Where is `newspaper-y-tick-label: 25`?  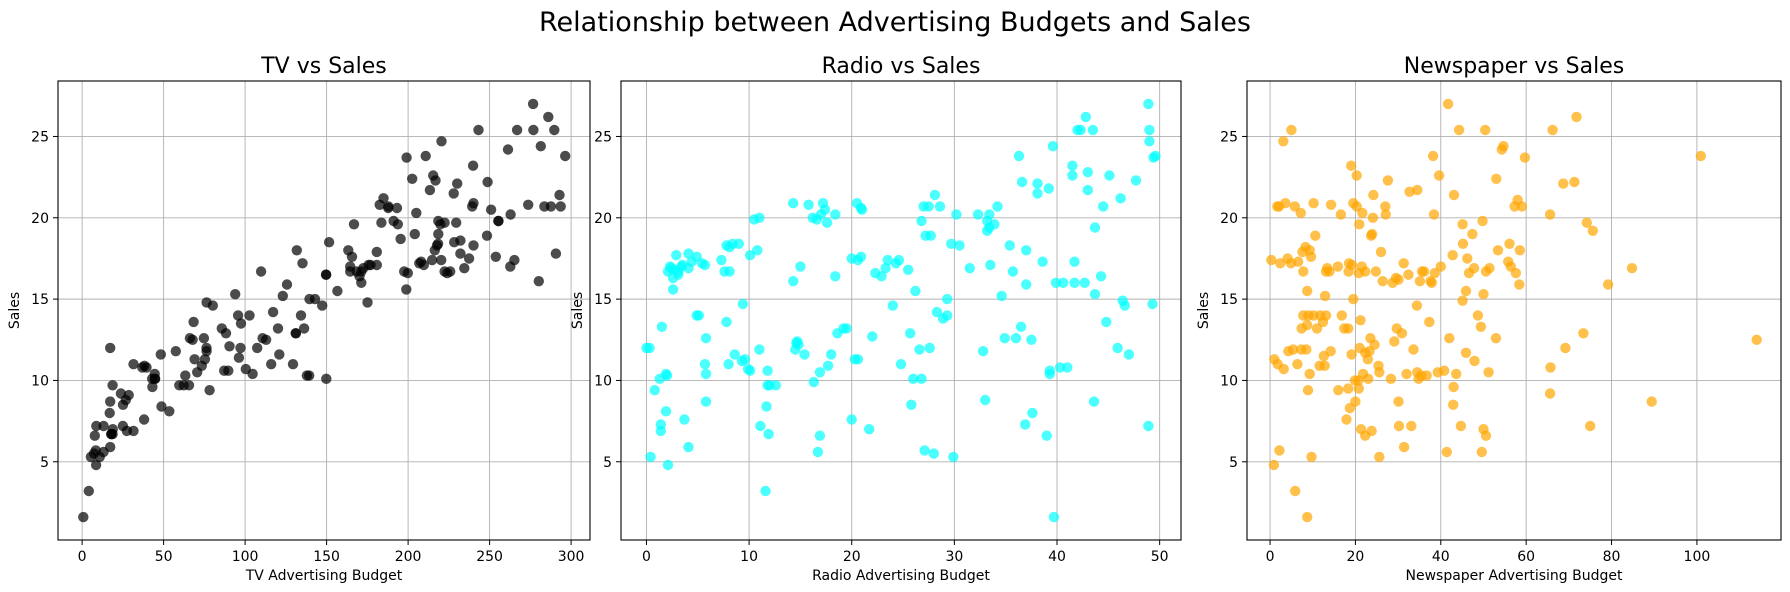
newspaper-y-tick-label: 25 is located at coordinates (1229, 137).